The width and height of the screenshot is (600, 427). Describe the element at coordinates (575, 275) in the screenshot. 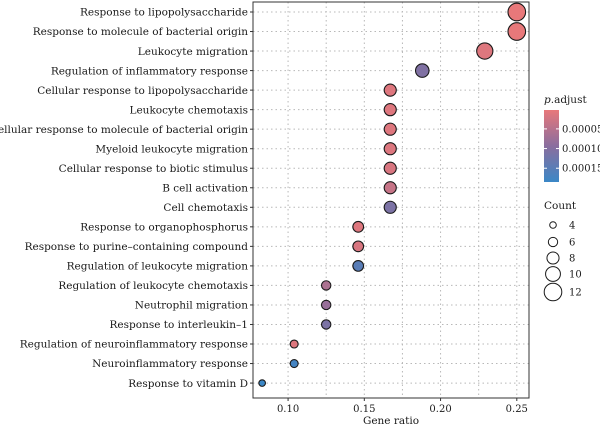

I see `size-legend-label: 10` at that location.